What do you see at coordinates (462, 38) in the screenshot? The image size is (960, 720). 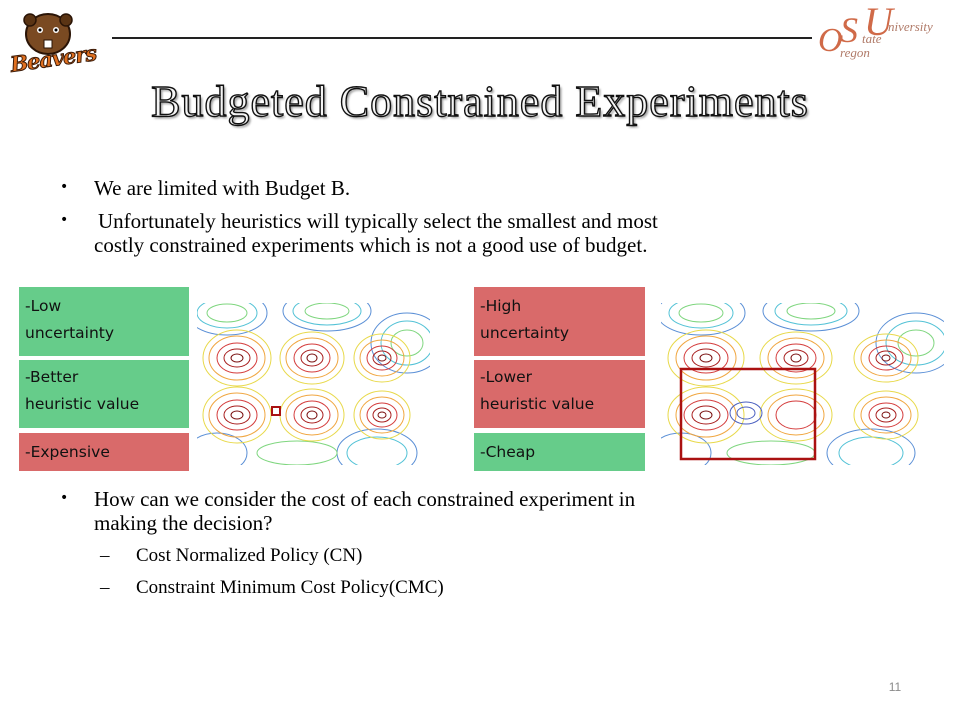 I see `header-rule` at bounding box center [462, 38].